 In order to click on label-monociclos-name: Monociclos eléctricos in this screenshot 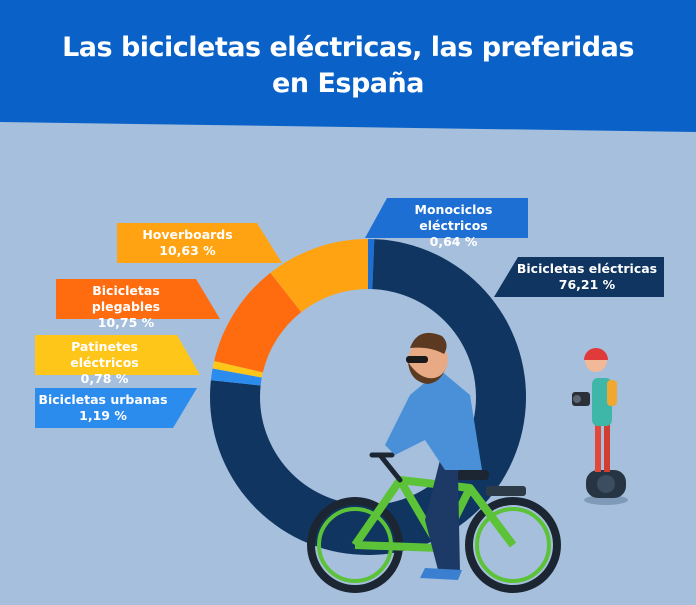, I will do `click(453, 217)`.